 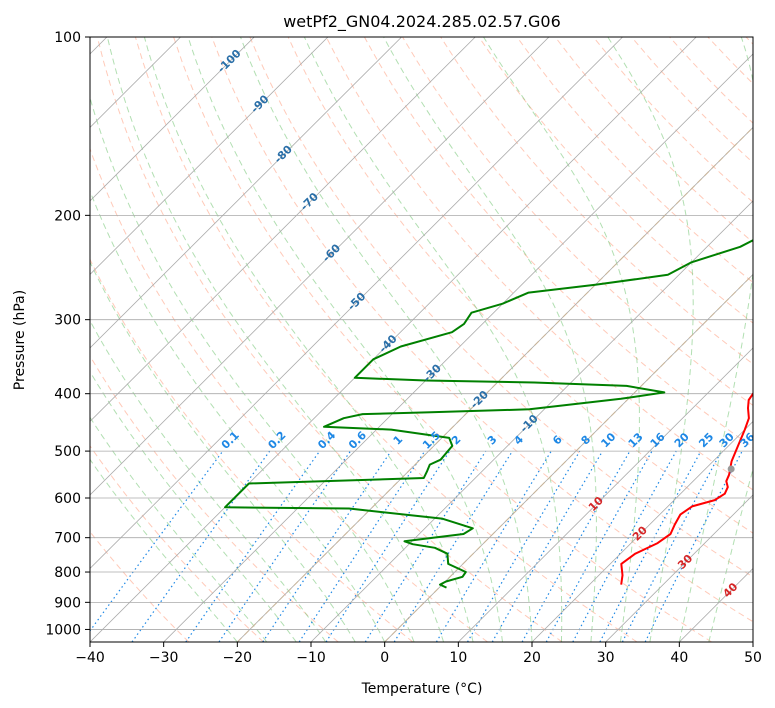 What do you see at coordinates (384, 658) in the screenshot?
I see `x-tick-label: 0` at bounding box center [384, 658].